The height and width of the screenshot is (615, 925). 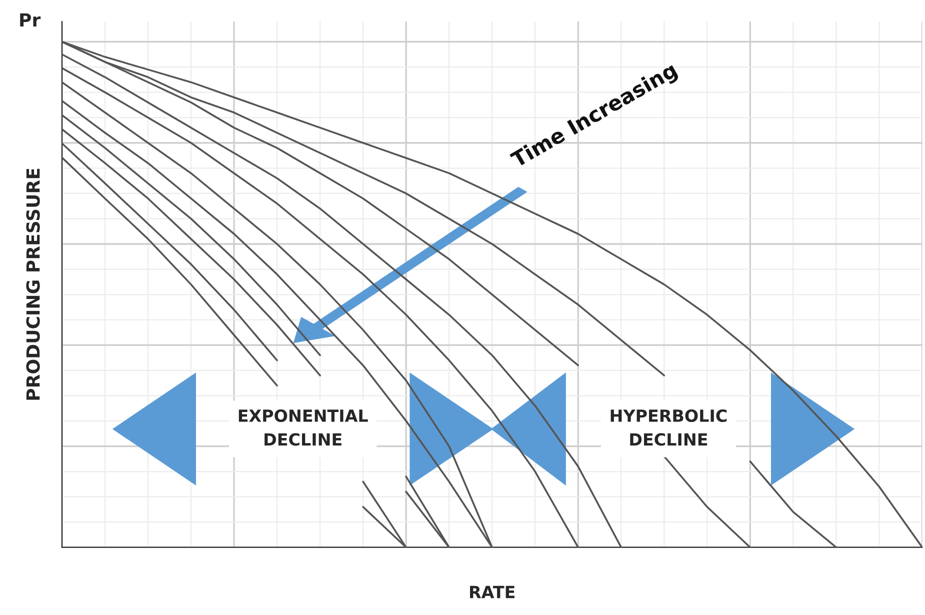 What do you see at coordinates (668, 427) in the screenshot?
I see `annotation: HYPERBOLIC DECLINE` at bounding box center [668, 427].